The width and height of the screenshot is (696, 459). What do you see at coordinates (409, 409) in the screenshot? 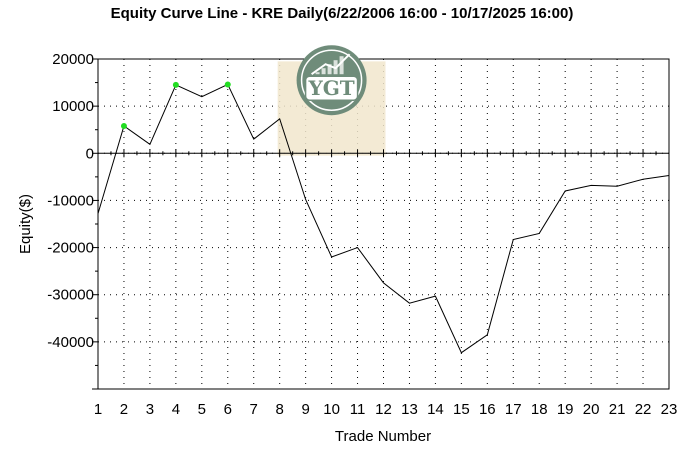
I see `x-tick-label: 13` at bounding box center [409, 409].